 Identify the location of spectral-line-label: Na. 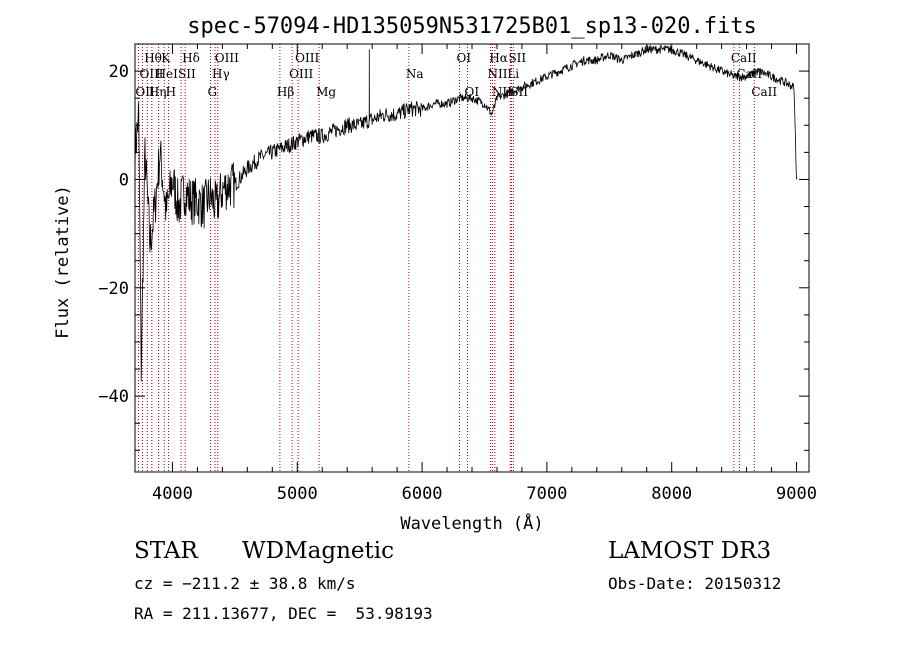
(415, 74).